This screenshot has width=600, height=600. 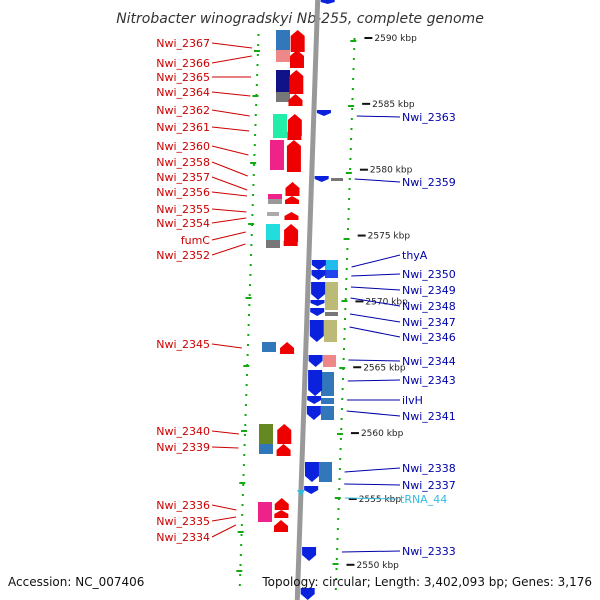 I want to click on gene-label: Nwi_2352, so click(x=183, y=255).